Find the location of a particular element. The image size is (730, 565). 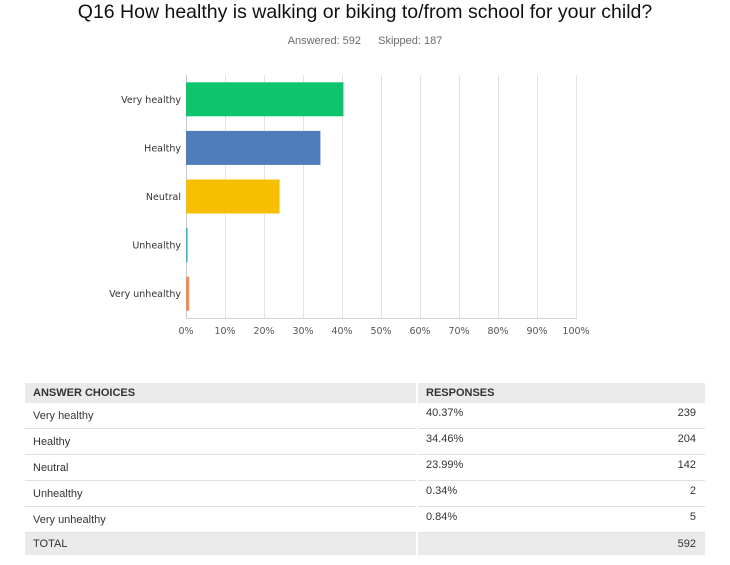

category-label: Very unhealthy is located at coordinates (145, 294).